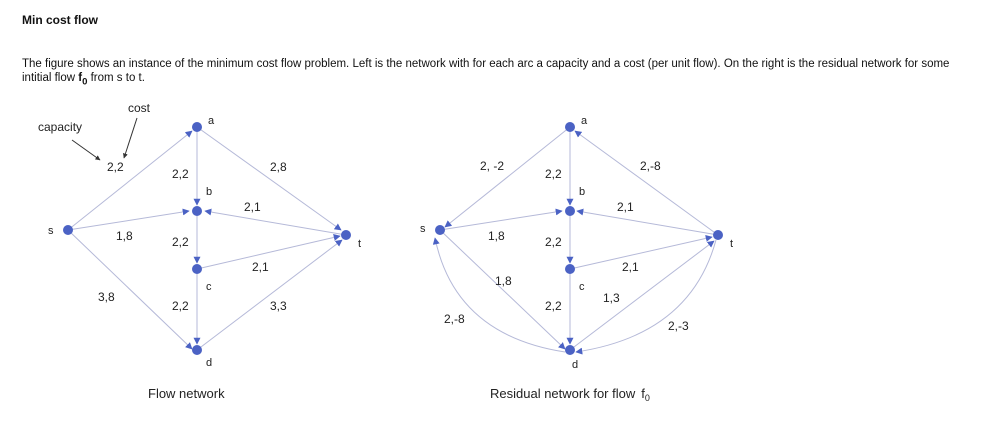 The image size is (985, 430). I want to click on edge-s-a, so click(130, 180).